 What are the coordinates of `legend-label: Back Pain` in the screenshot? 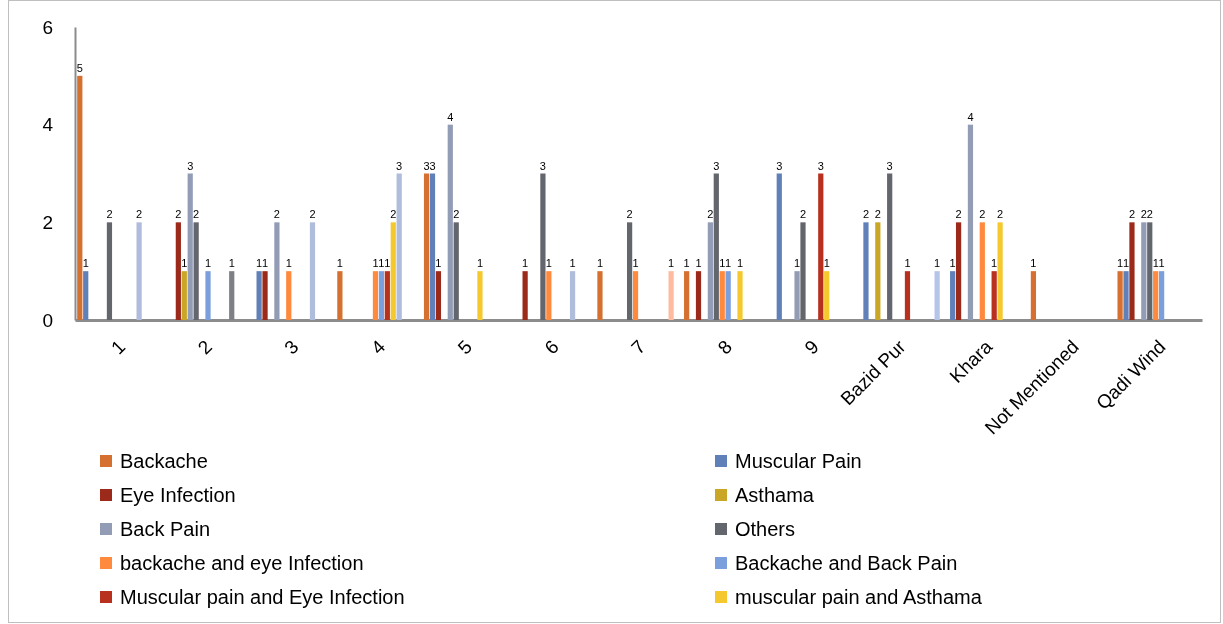 It's located at (165, 529).